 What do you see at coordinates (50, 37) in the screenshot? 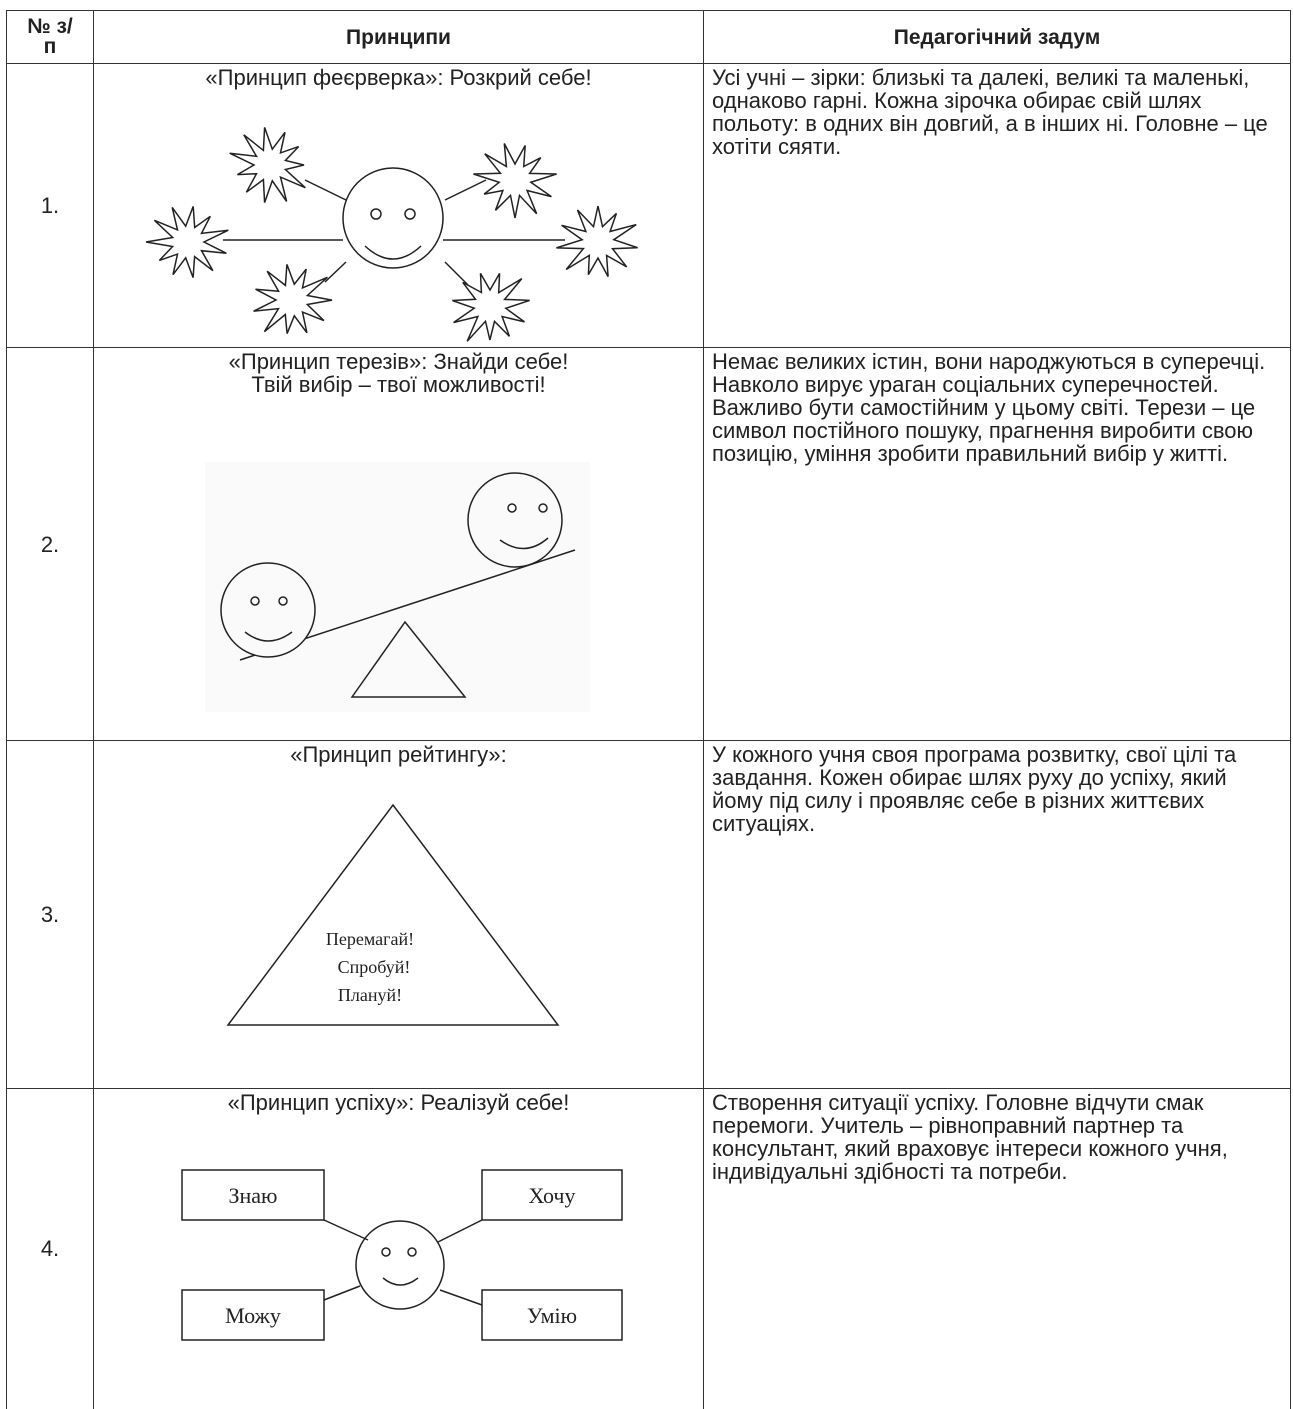
I see `header-cell: № з/п` at bounding box center [50, 37].